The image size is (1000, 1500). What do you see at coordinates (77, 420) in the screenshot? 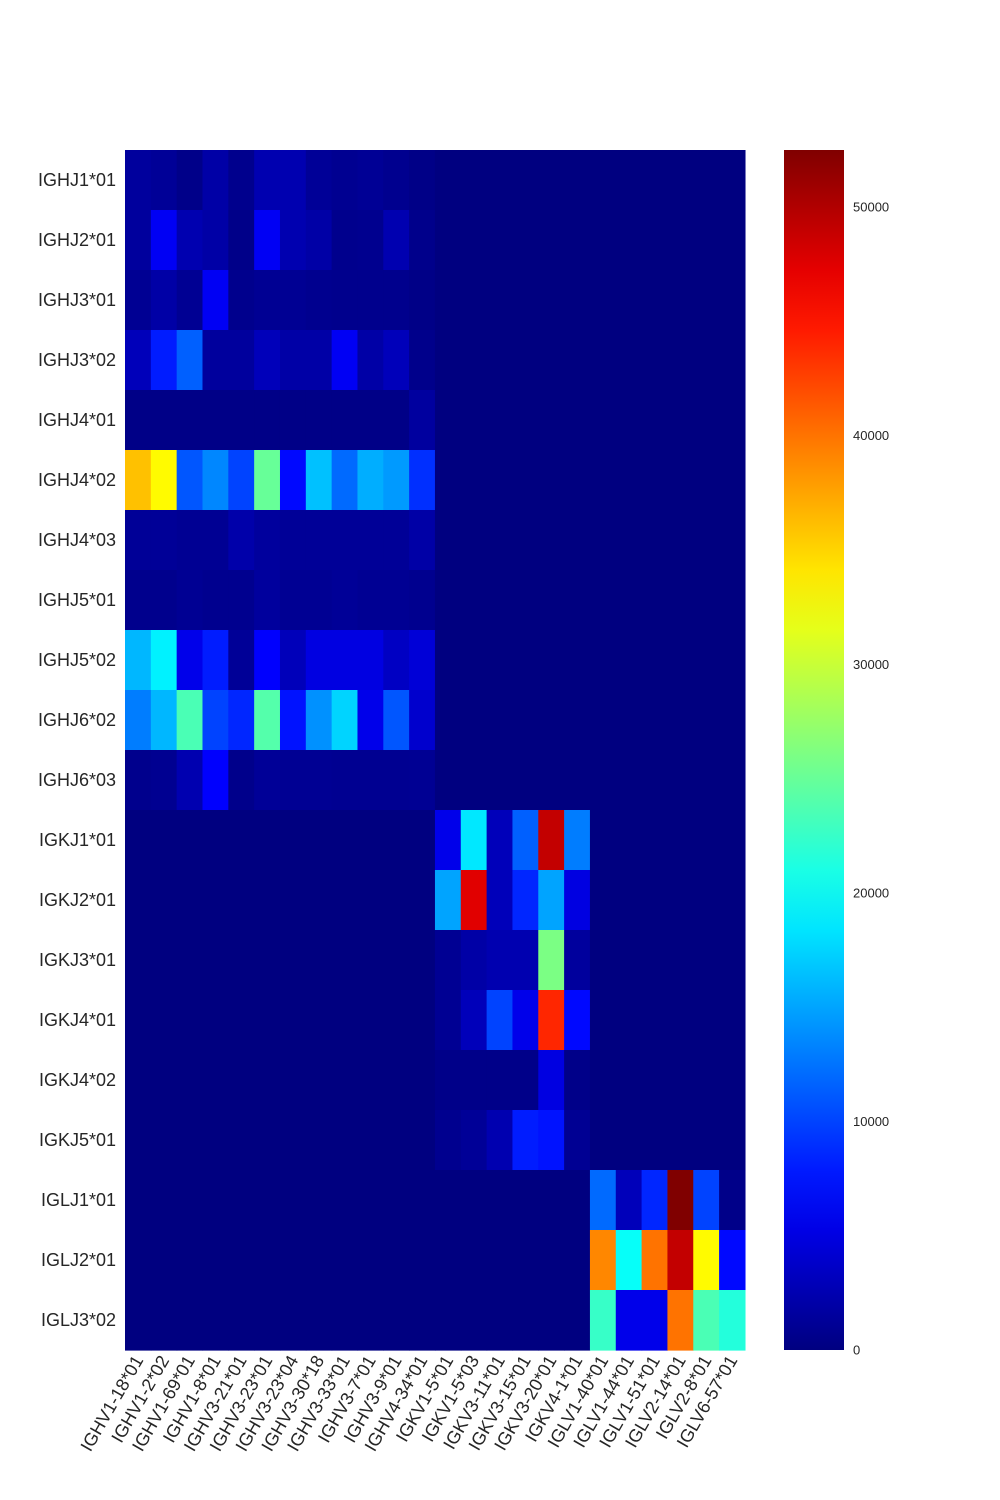
I see `y-tick-label: IGHJ4*01` at bounding box center [77, 420].